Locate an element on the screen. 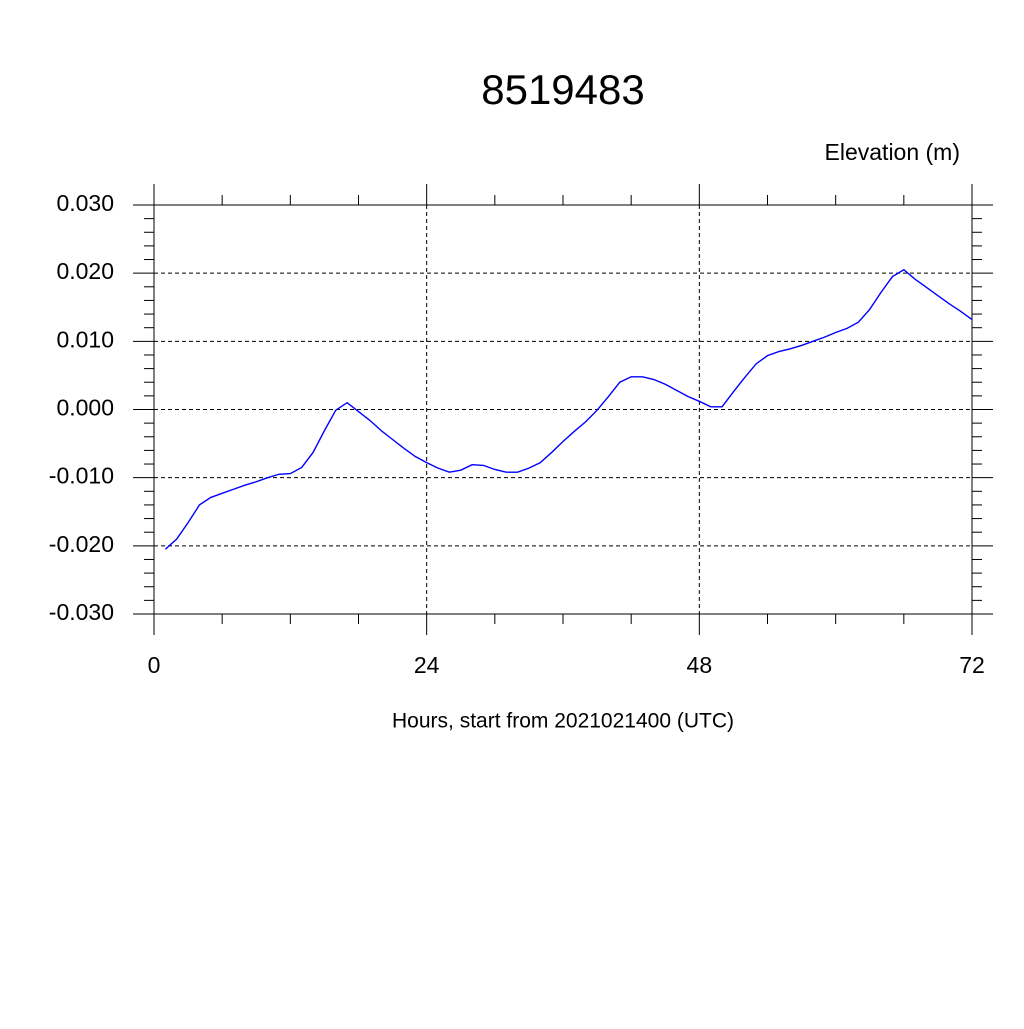  x-tick-label: 48 is located at coordinates (700, 665).